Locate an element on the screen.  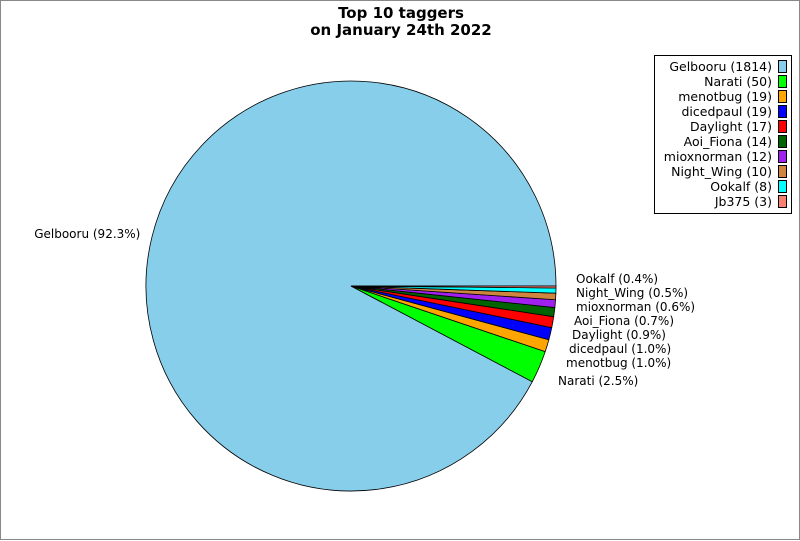
legend-item-daylight: Daylight (17) is located at coordinates (723, 126).